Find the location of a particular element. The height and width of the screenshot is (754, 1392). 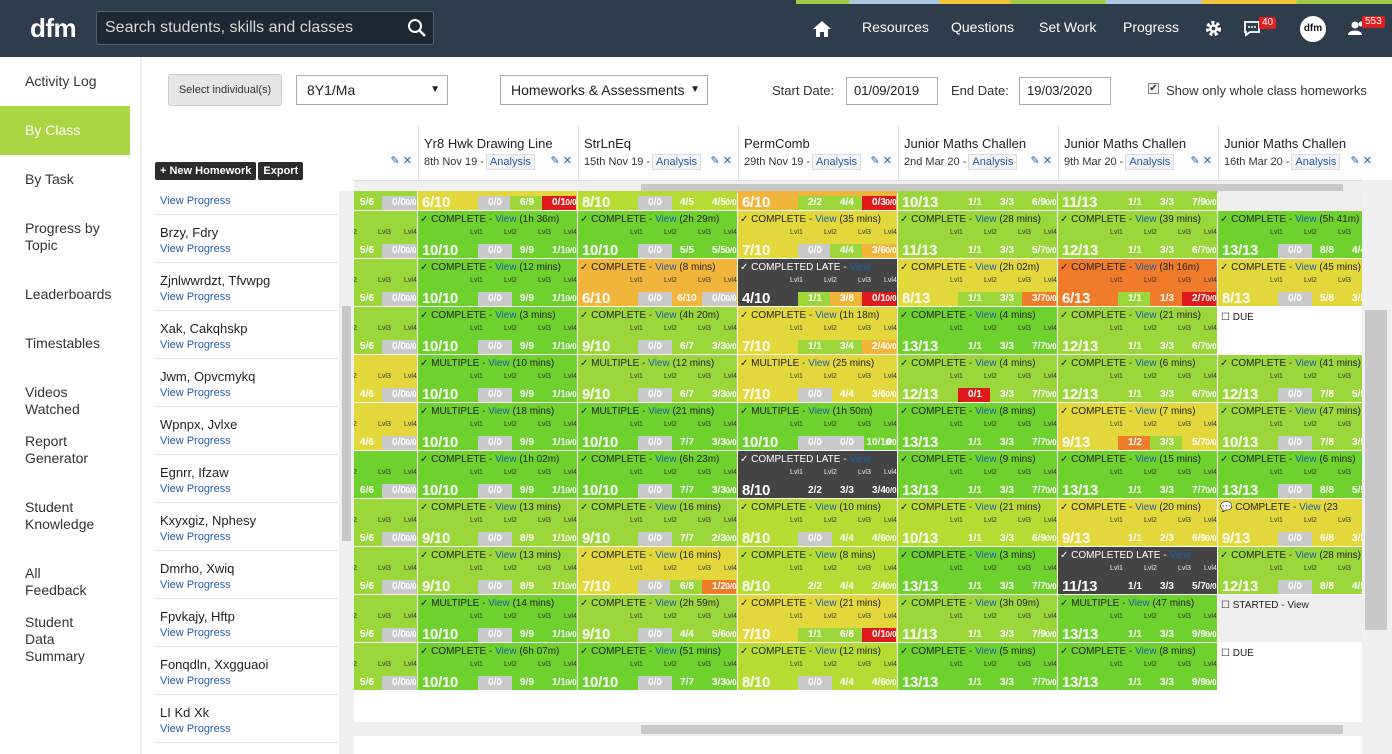

sidebar-item-report-generator: Report Generator is located at coordinates (57, 449).